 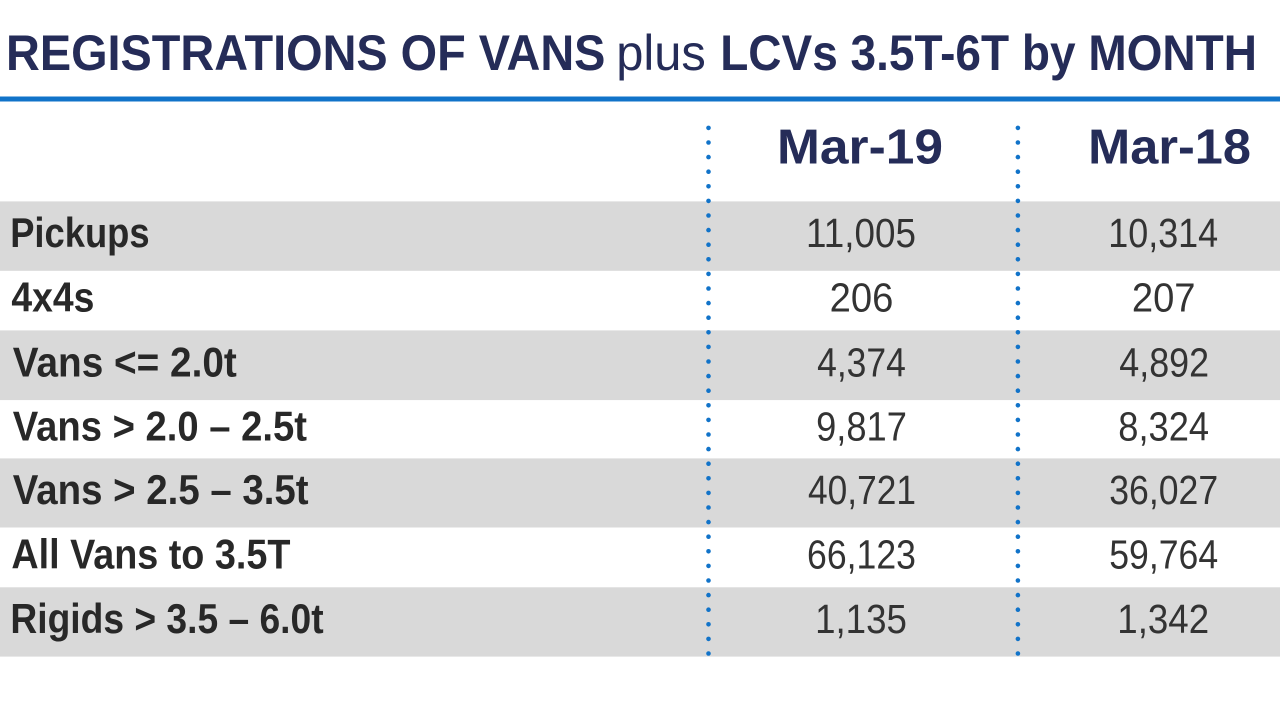 I want to click on svg-text: 10,314, so click(x=1163, y=233).